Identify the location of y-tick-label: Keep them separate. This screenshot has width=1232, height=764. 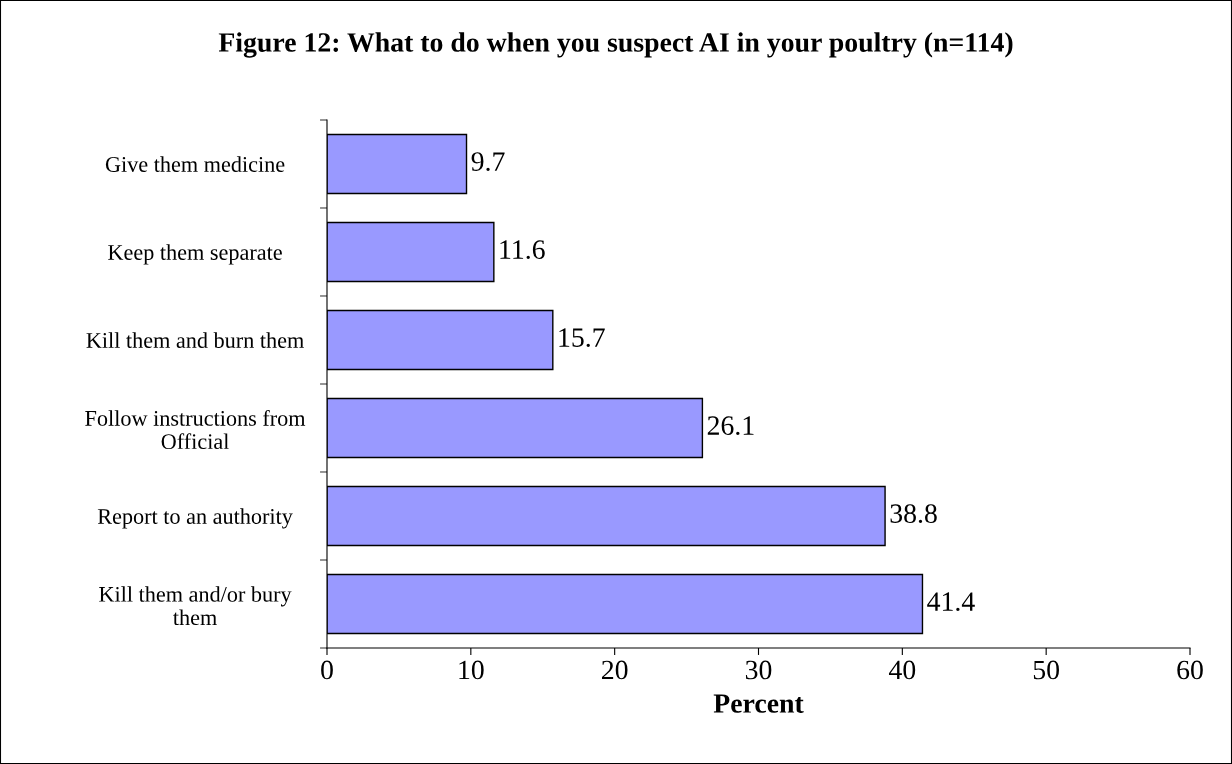
(195, 254).